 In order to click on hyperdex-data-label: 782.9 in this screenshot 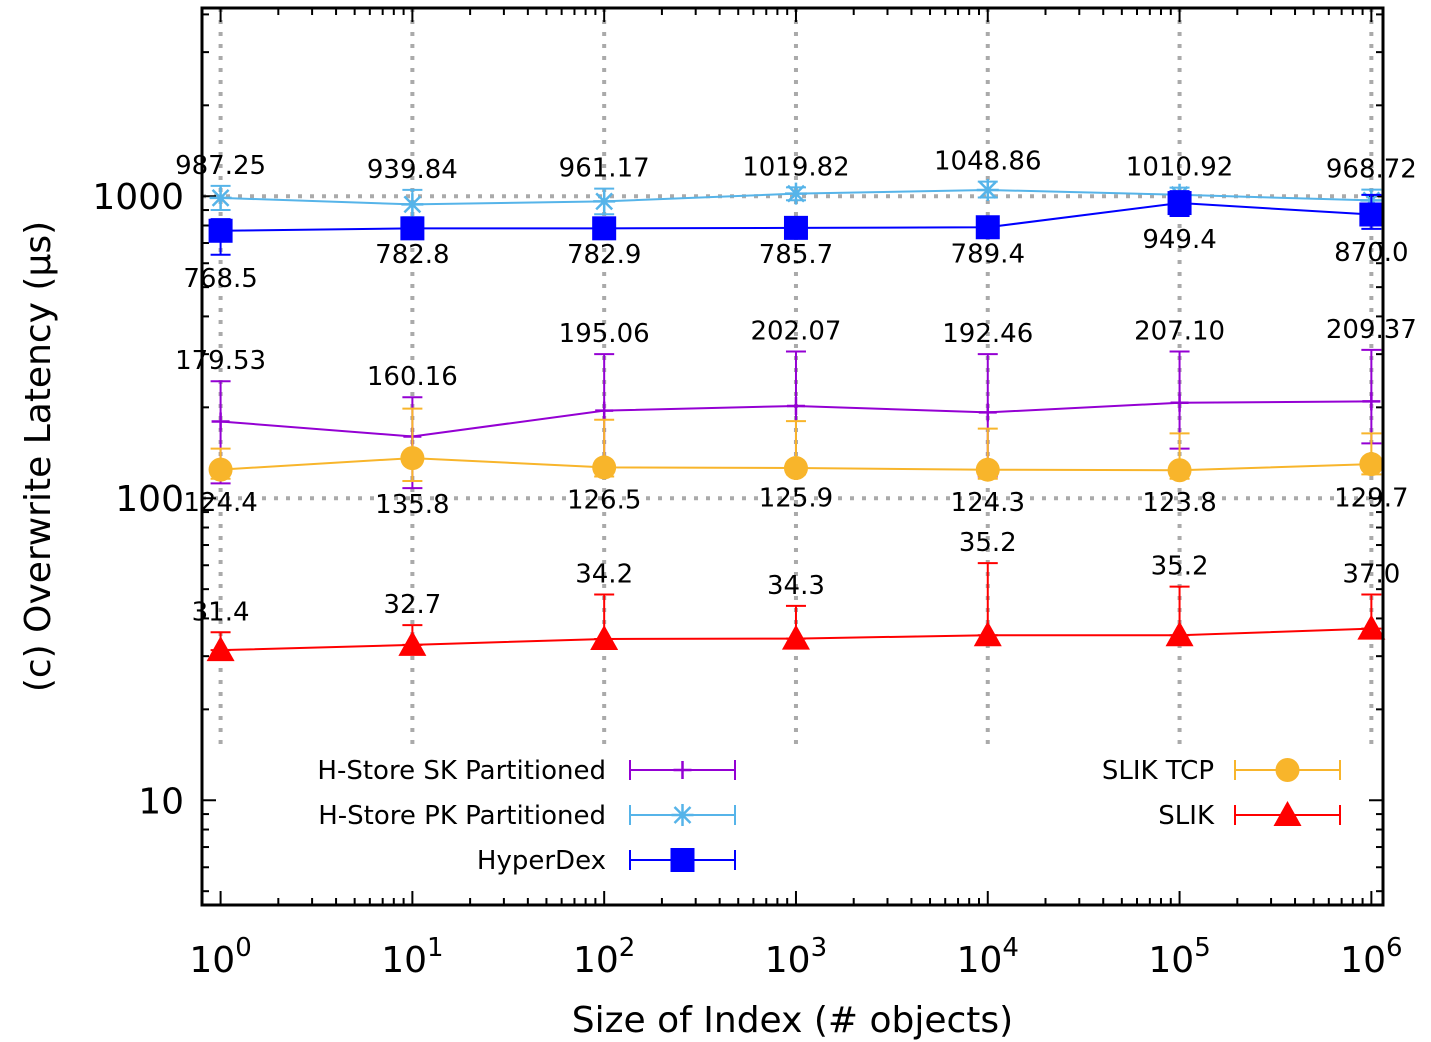, I will do `click(604, 255)`.